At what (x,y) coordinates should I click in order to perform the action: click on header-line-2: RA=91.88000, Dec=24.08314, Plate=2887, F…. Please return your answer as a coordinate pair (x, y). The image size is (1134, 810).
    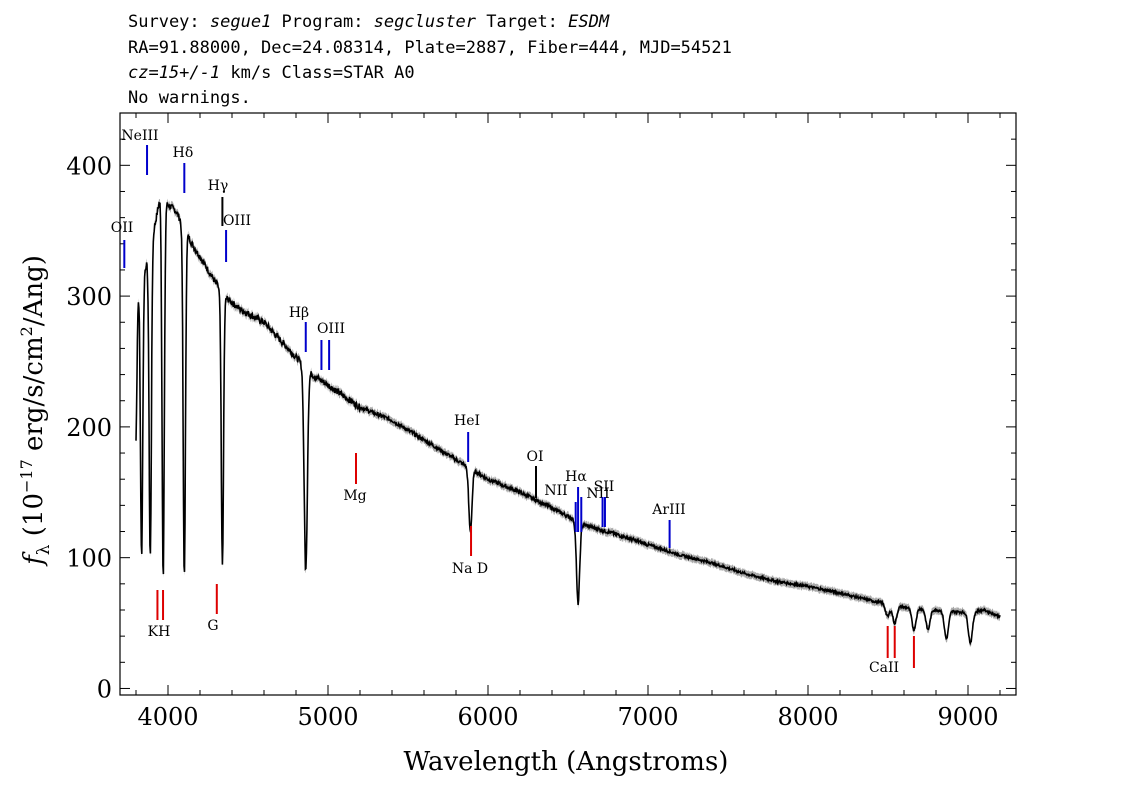
    Looking at the image, I should click on (430, 48).